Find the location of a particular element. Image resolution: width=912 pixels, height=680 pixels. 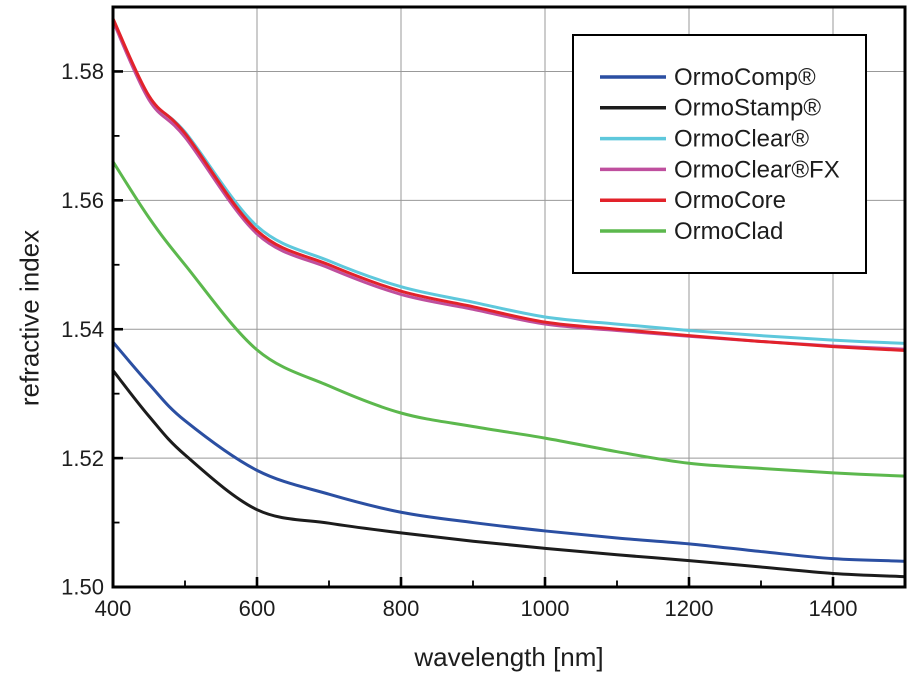

y-tick-label: 1.54 is located at coordinates (82, 329).